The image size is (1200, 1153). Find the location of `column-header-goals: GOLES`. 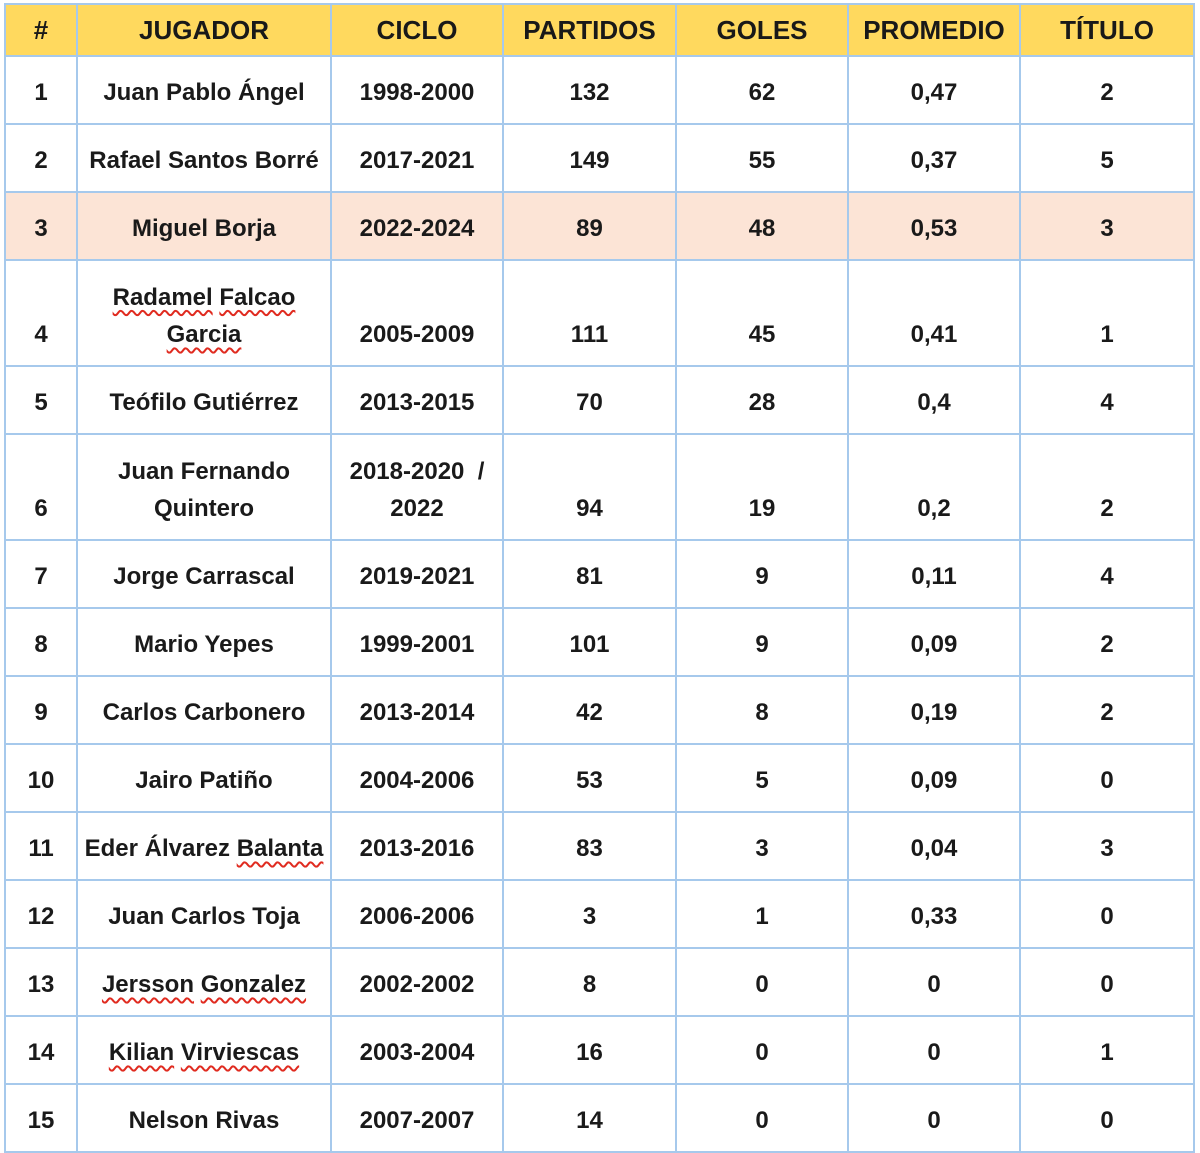

column-header-goals: GOLES is located at coordinates (762, 30).